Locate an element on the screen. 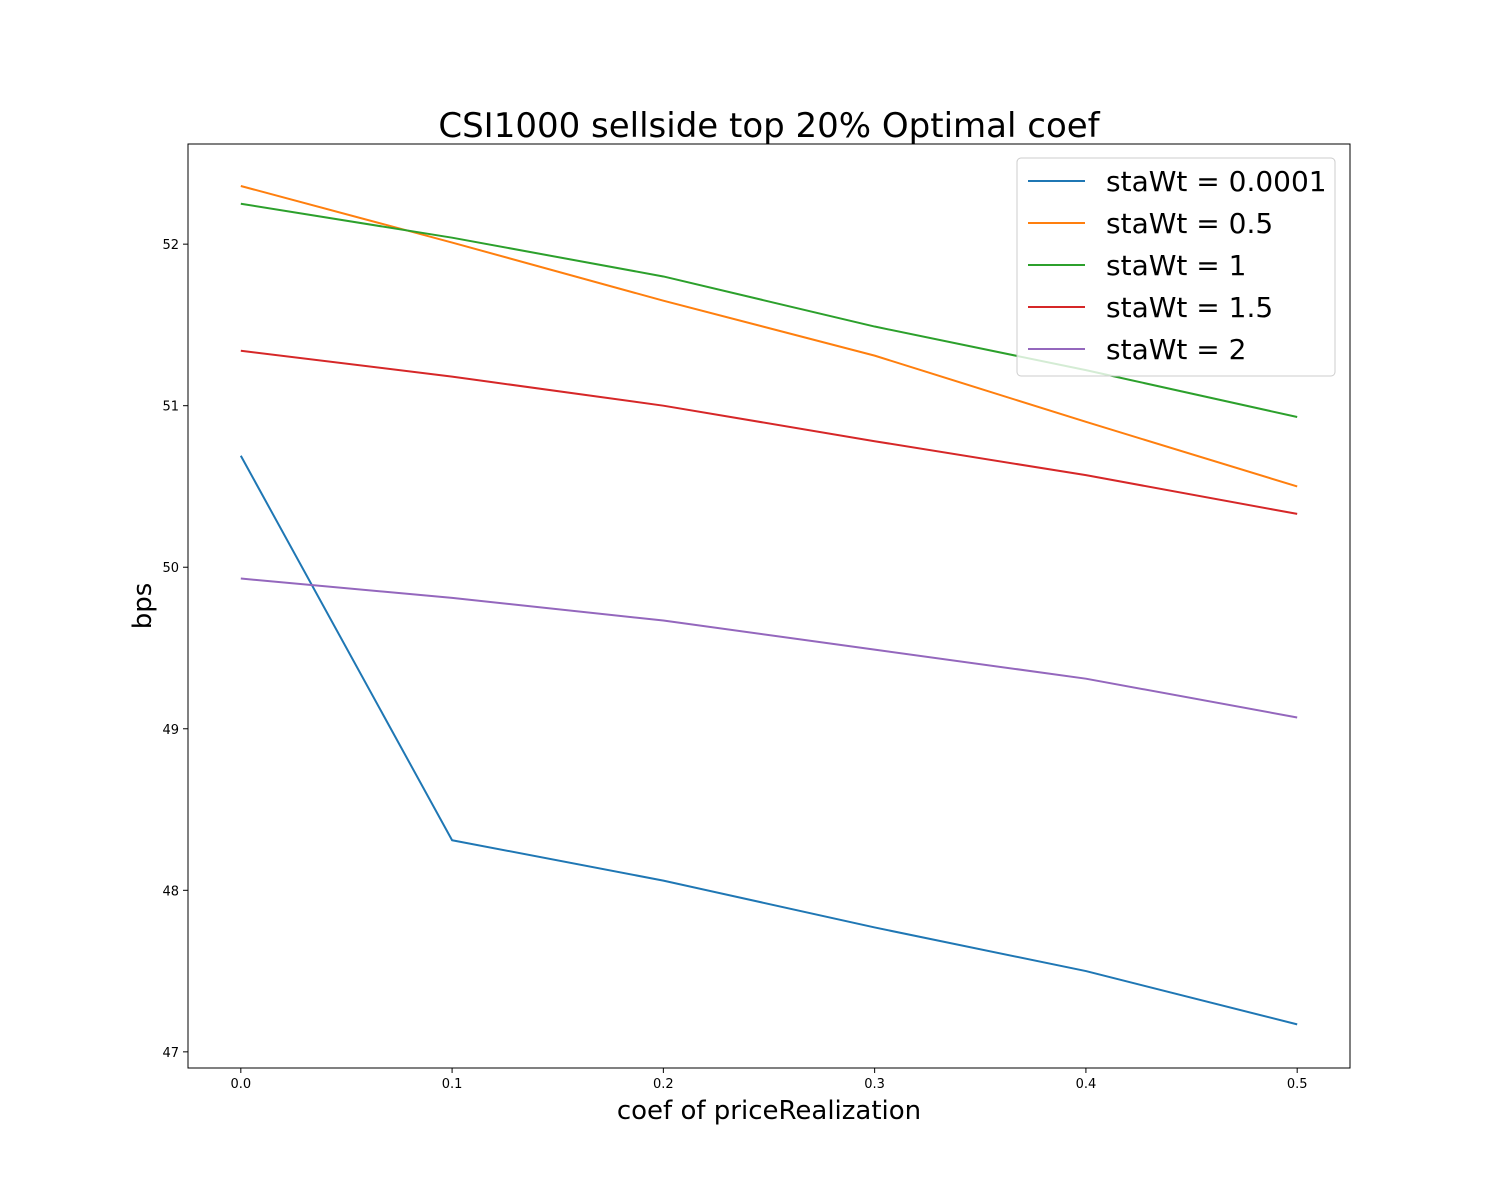  legend-box is located at coordinates (1176, 267).